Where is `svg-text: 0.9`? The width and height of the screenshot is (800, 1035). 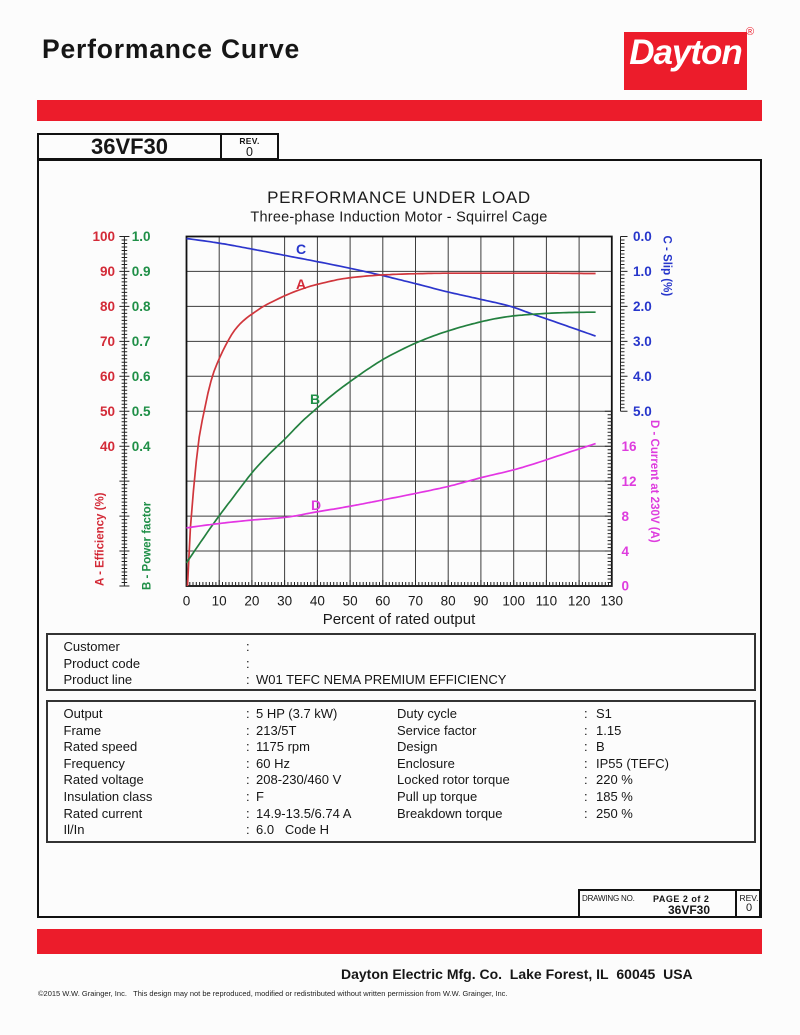
svg-text: 0.9 is located at coordinates (141, 271).